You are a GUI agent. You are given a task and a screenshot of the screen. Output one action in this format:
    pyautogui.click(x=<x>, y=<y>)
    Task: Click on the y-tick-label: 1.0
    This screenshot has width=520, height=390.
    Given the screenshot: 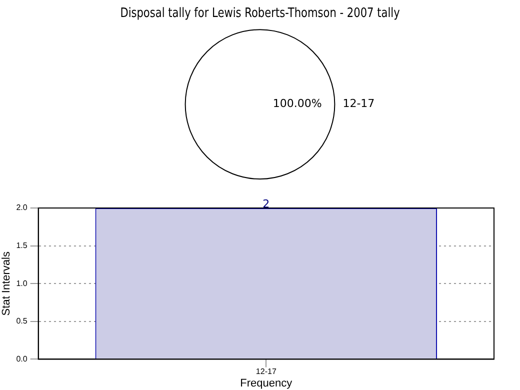 What is the action you would take?
    pyautogui.click(x=22, y=283)
    